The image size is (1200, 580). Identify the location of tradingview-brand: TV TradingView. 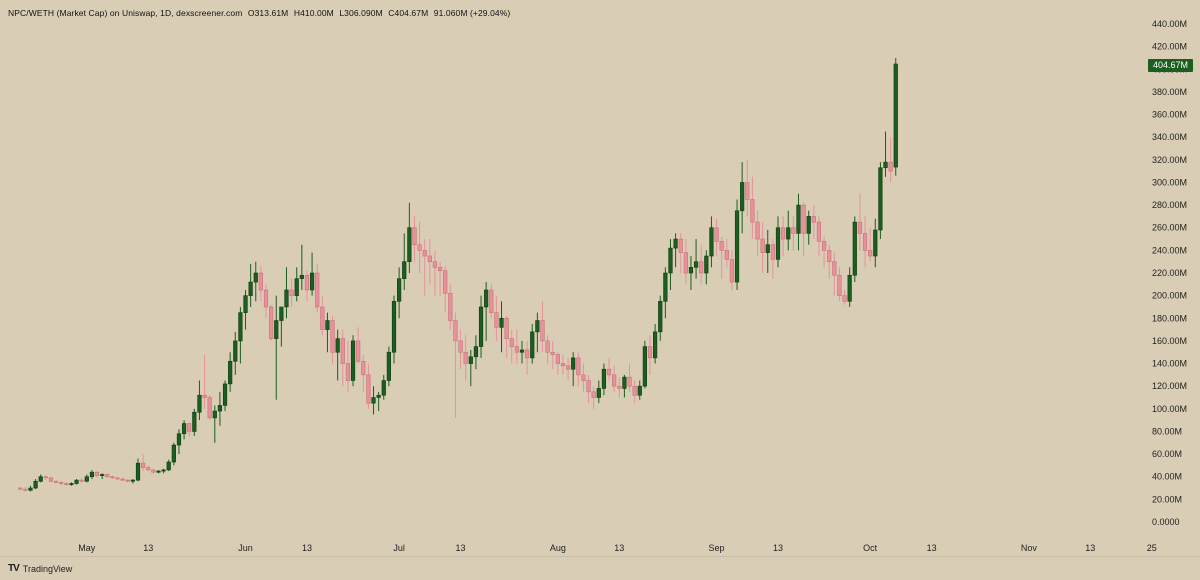
(40, 568).